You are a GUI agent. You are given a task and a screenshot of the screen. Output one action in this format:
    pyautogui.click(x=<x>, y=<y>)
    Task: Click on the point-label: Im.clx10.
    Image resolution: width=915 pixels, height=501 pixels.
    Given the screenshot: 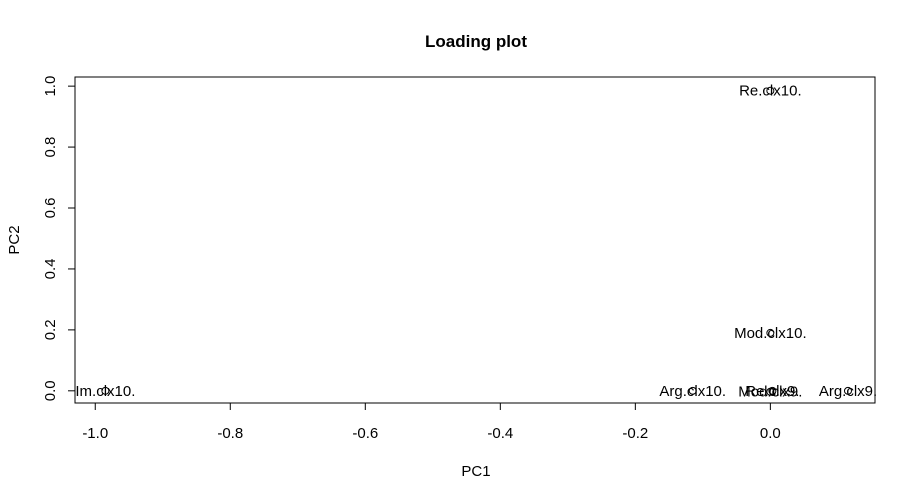 What is the action you would take?
    pyautogui.click(x=105, y=391)
    